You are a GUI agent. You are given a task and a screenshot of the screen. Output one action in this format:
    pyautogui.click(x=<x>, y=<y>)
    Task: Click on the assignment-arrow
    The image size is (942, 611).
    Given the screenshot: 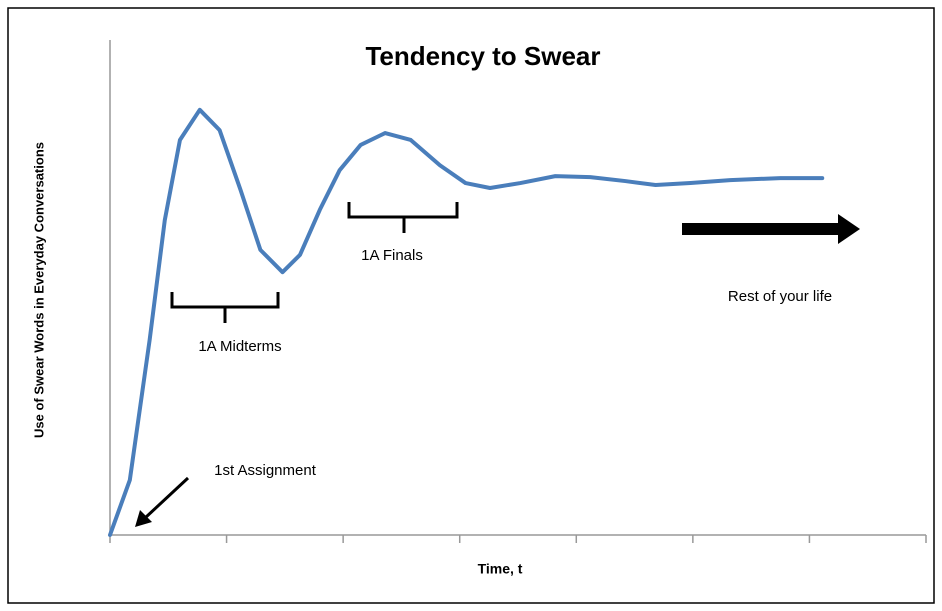 What is the action you would take?
    pyautogui.click(x=162, y=501)
    